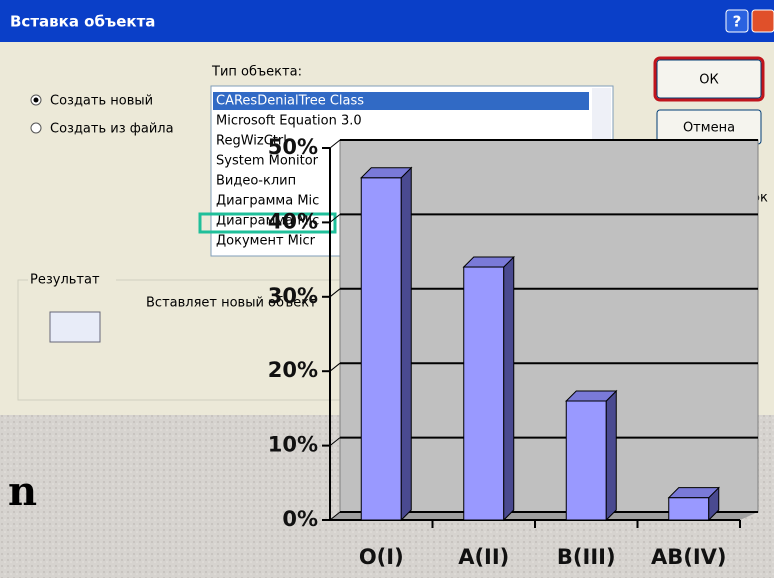  Describe the element at coordinates (36, 128) in the screenshot. I see `radio-file` at that location.